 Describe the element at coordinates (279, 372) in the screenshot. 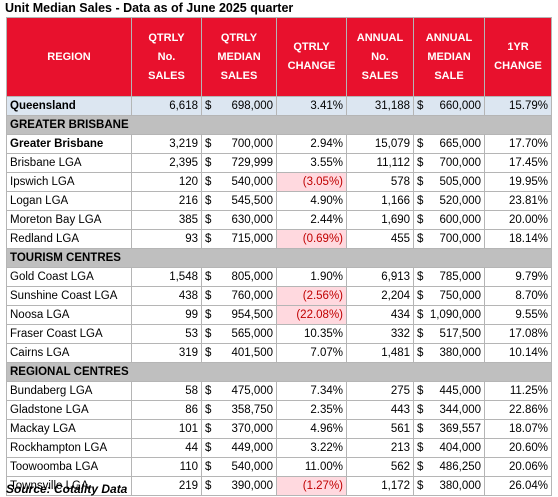

I see `section-header-row: REGIONAL CENTRES` at that location.